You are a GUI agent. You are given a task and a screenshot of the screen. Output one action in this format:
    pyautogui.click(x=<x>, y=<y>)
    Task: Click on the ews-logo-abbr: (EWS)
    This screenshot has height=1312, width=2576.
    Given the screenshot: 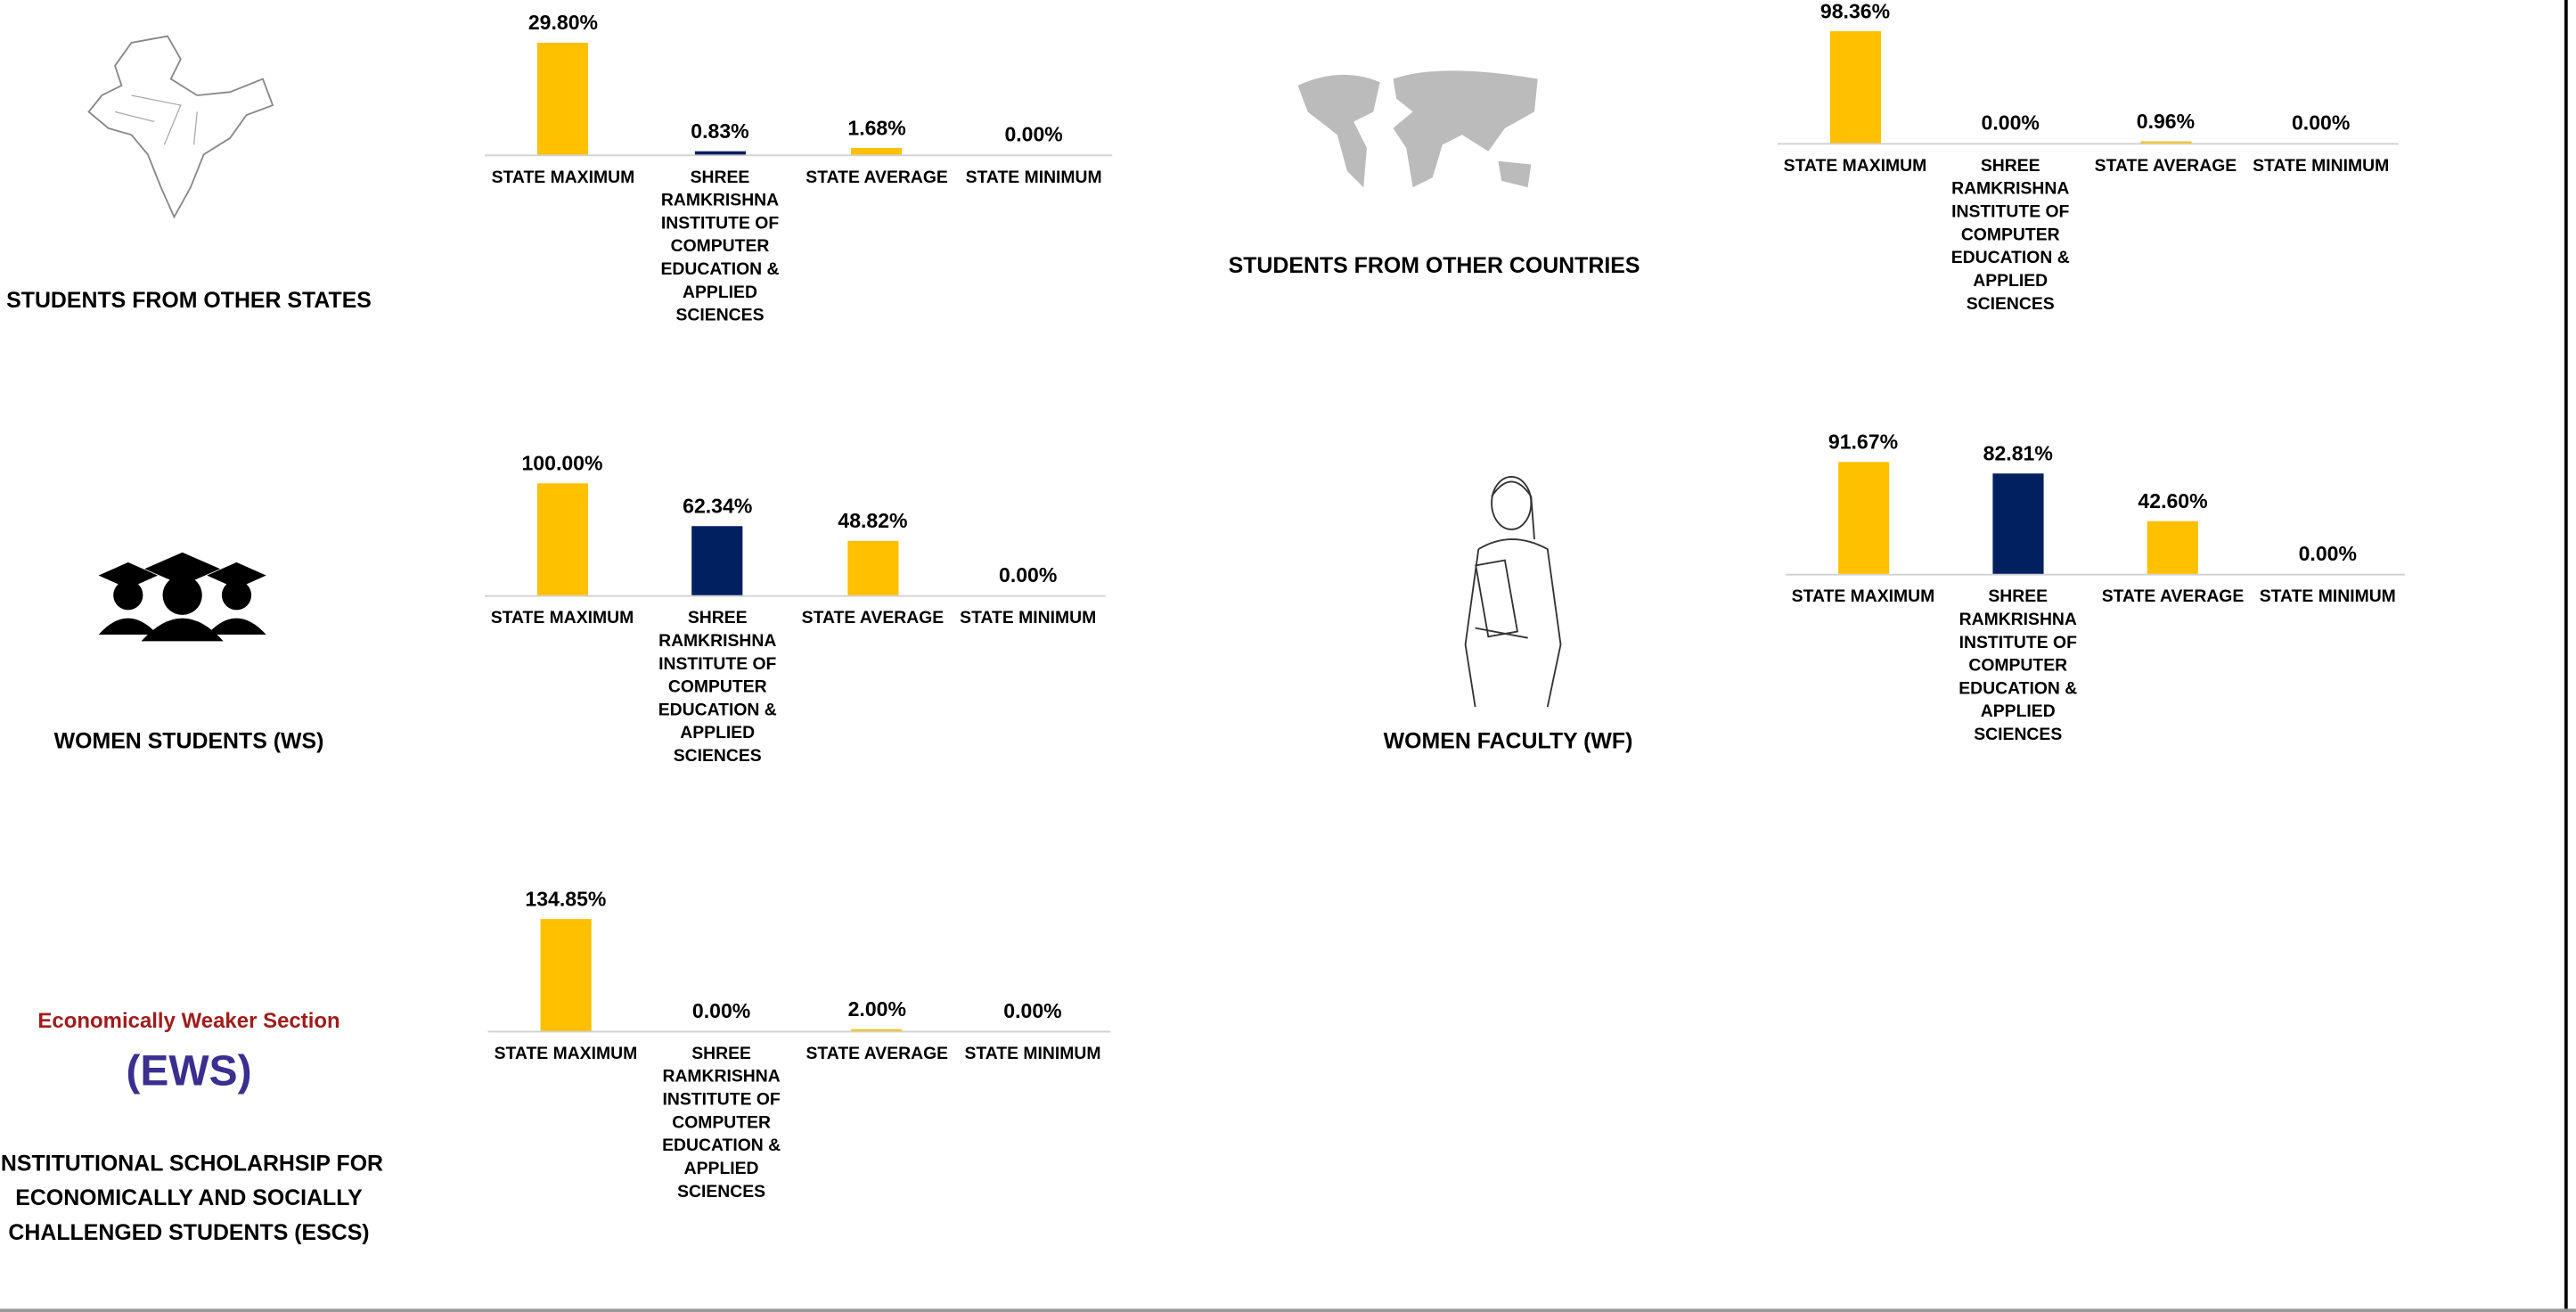 What is the action you would take?
    pyautogui.click(x=189, y=1071)
    